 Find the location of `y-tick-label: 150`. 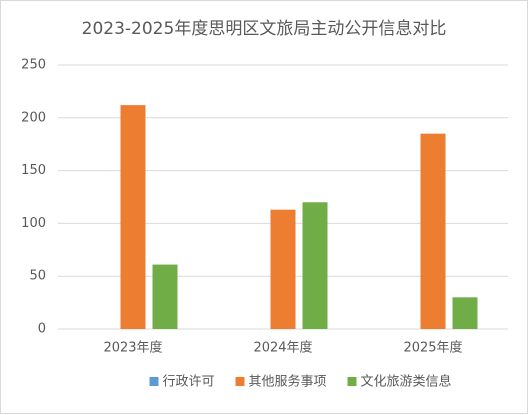

y-tick-label: 150 is located at coordinates (33, 170).